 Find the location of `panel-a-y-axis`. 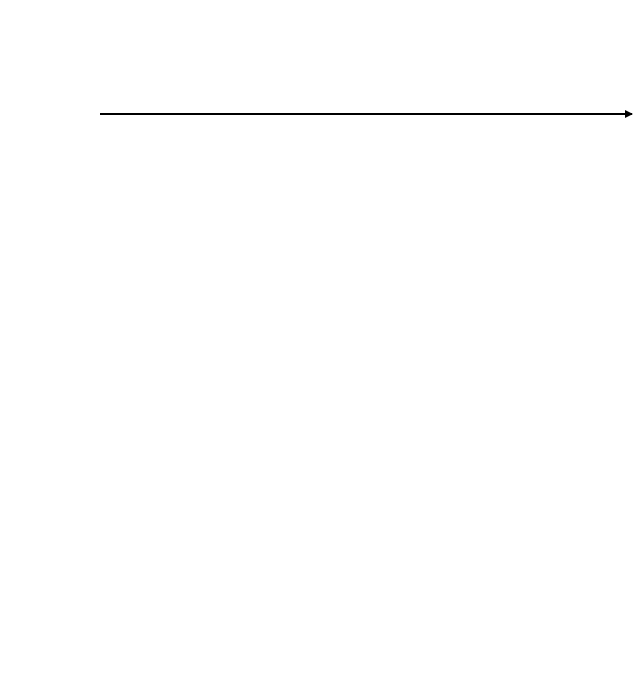

panel-a-y-axis is located at coordinates (10, 73).